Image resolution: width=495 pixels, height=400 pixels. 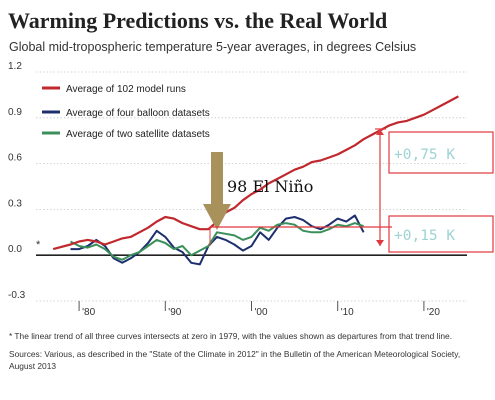 What do you see at coordinates (217, 191) in the screenshot?
I see `el-nino-arrow` at bounding box center [217, 191].